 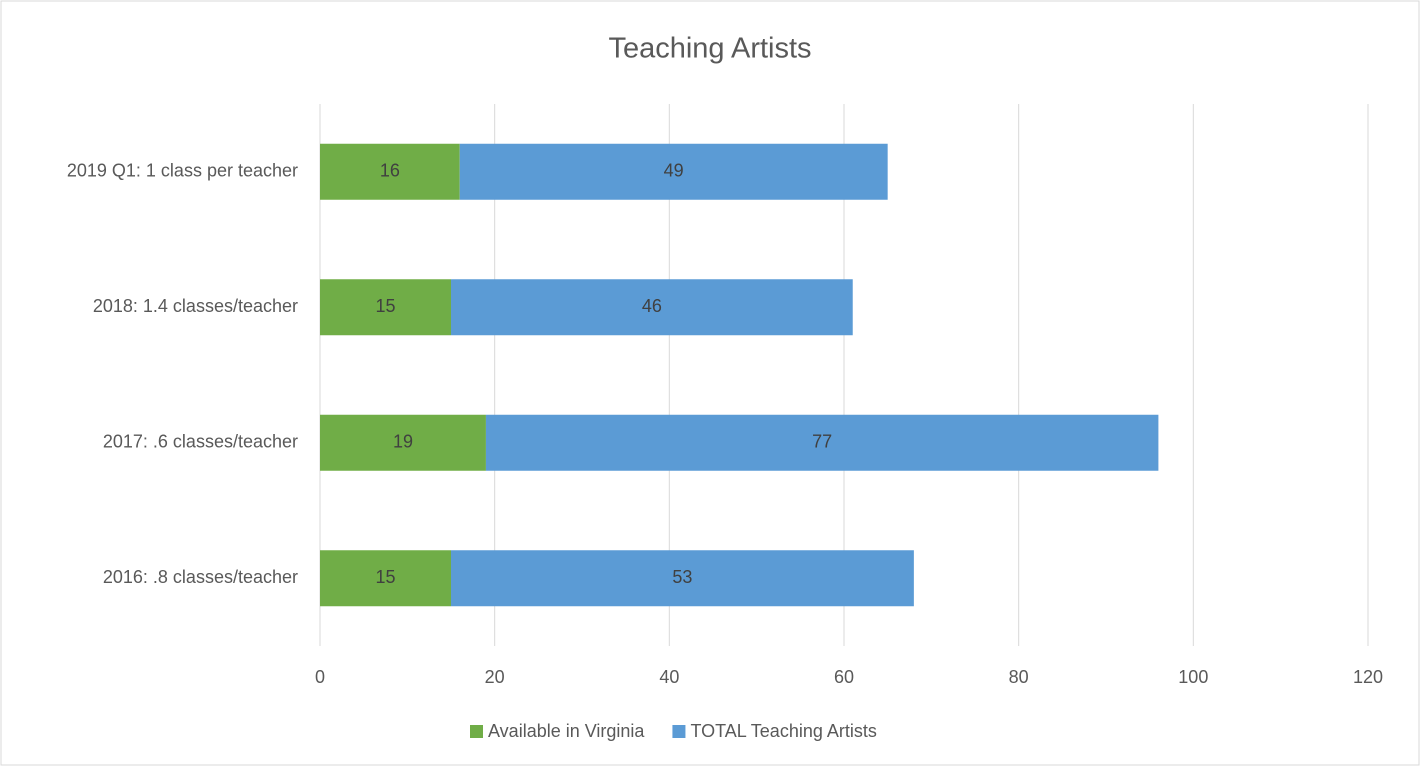 What do you see at coordinates (200, 442) in the screenshot?
I see `y-tick-label: 2017: .6 classes/teacher` at bounding box center [200, 442].